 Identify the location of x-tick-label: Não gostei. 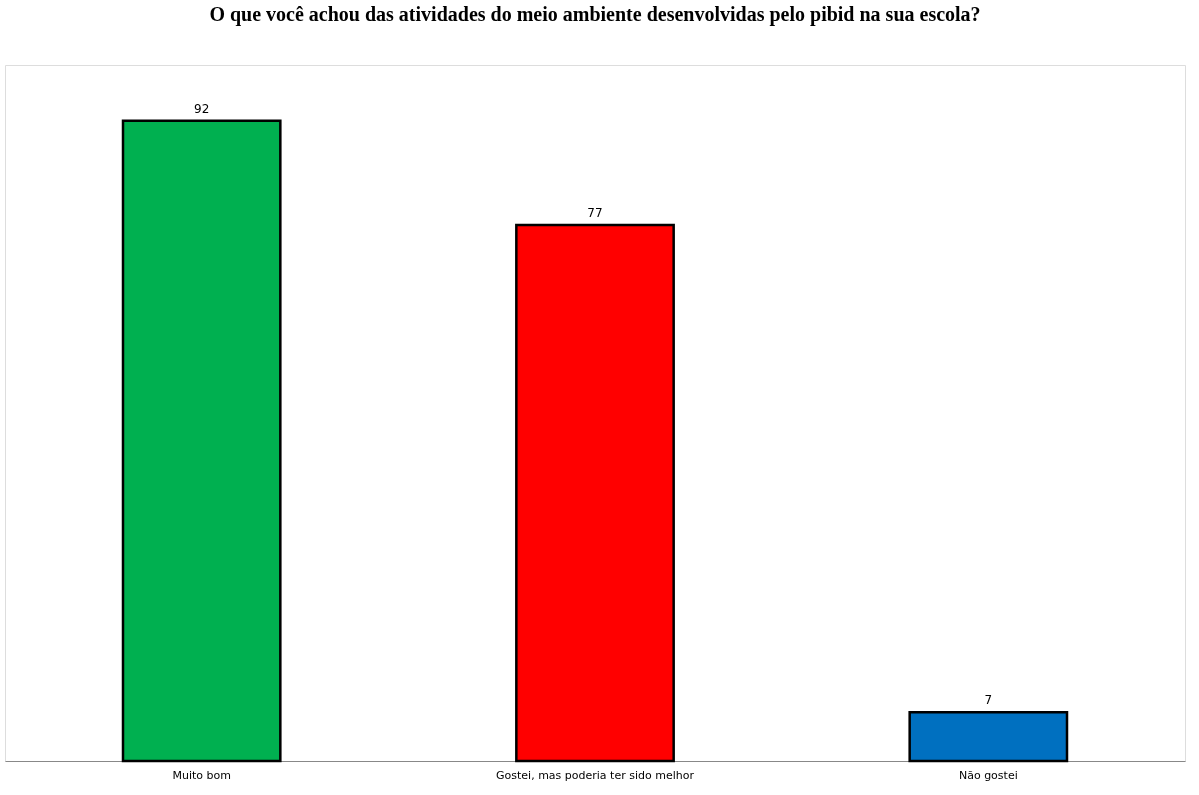
(988, 775).